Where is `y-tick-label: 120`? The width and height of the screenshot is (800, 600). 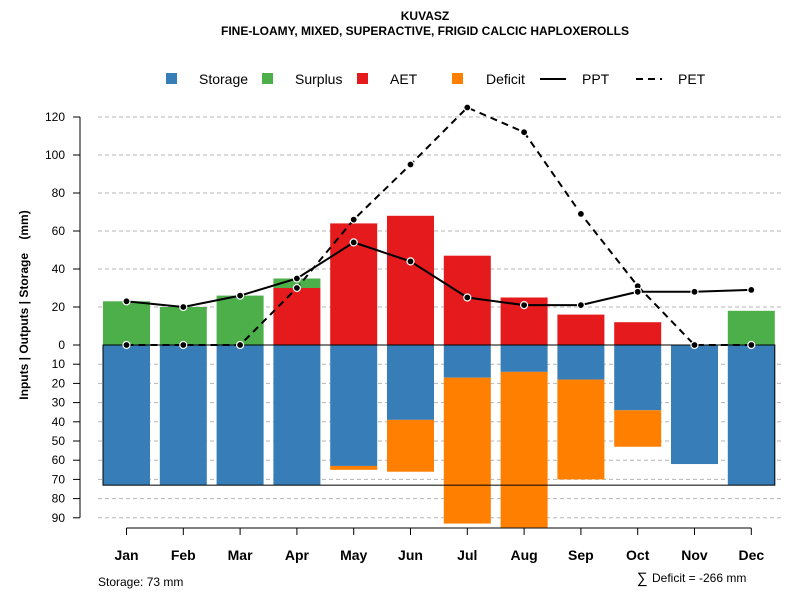 y-tick-label: 120 is located at coordinates (55, 117).